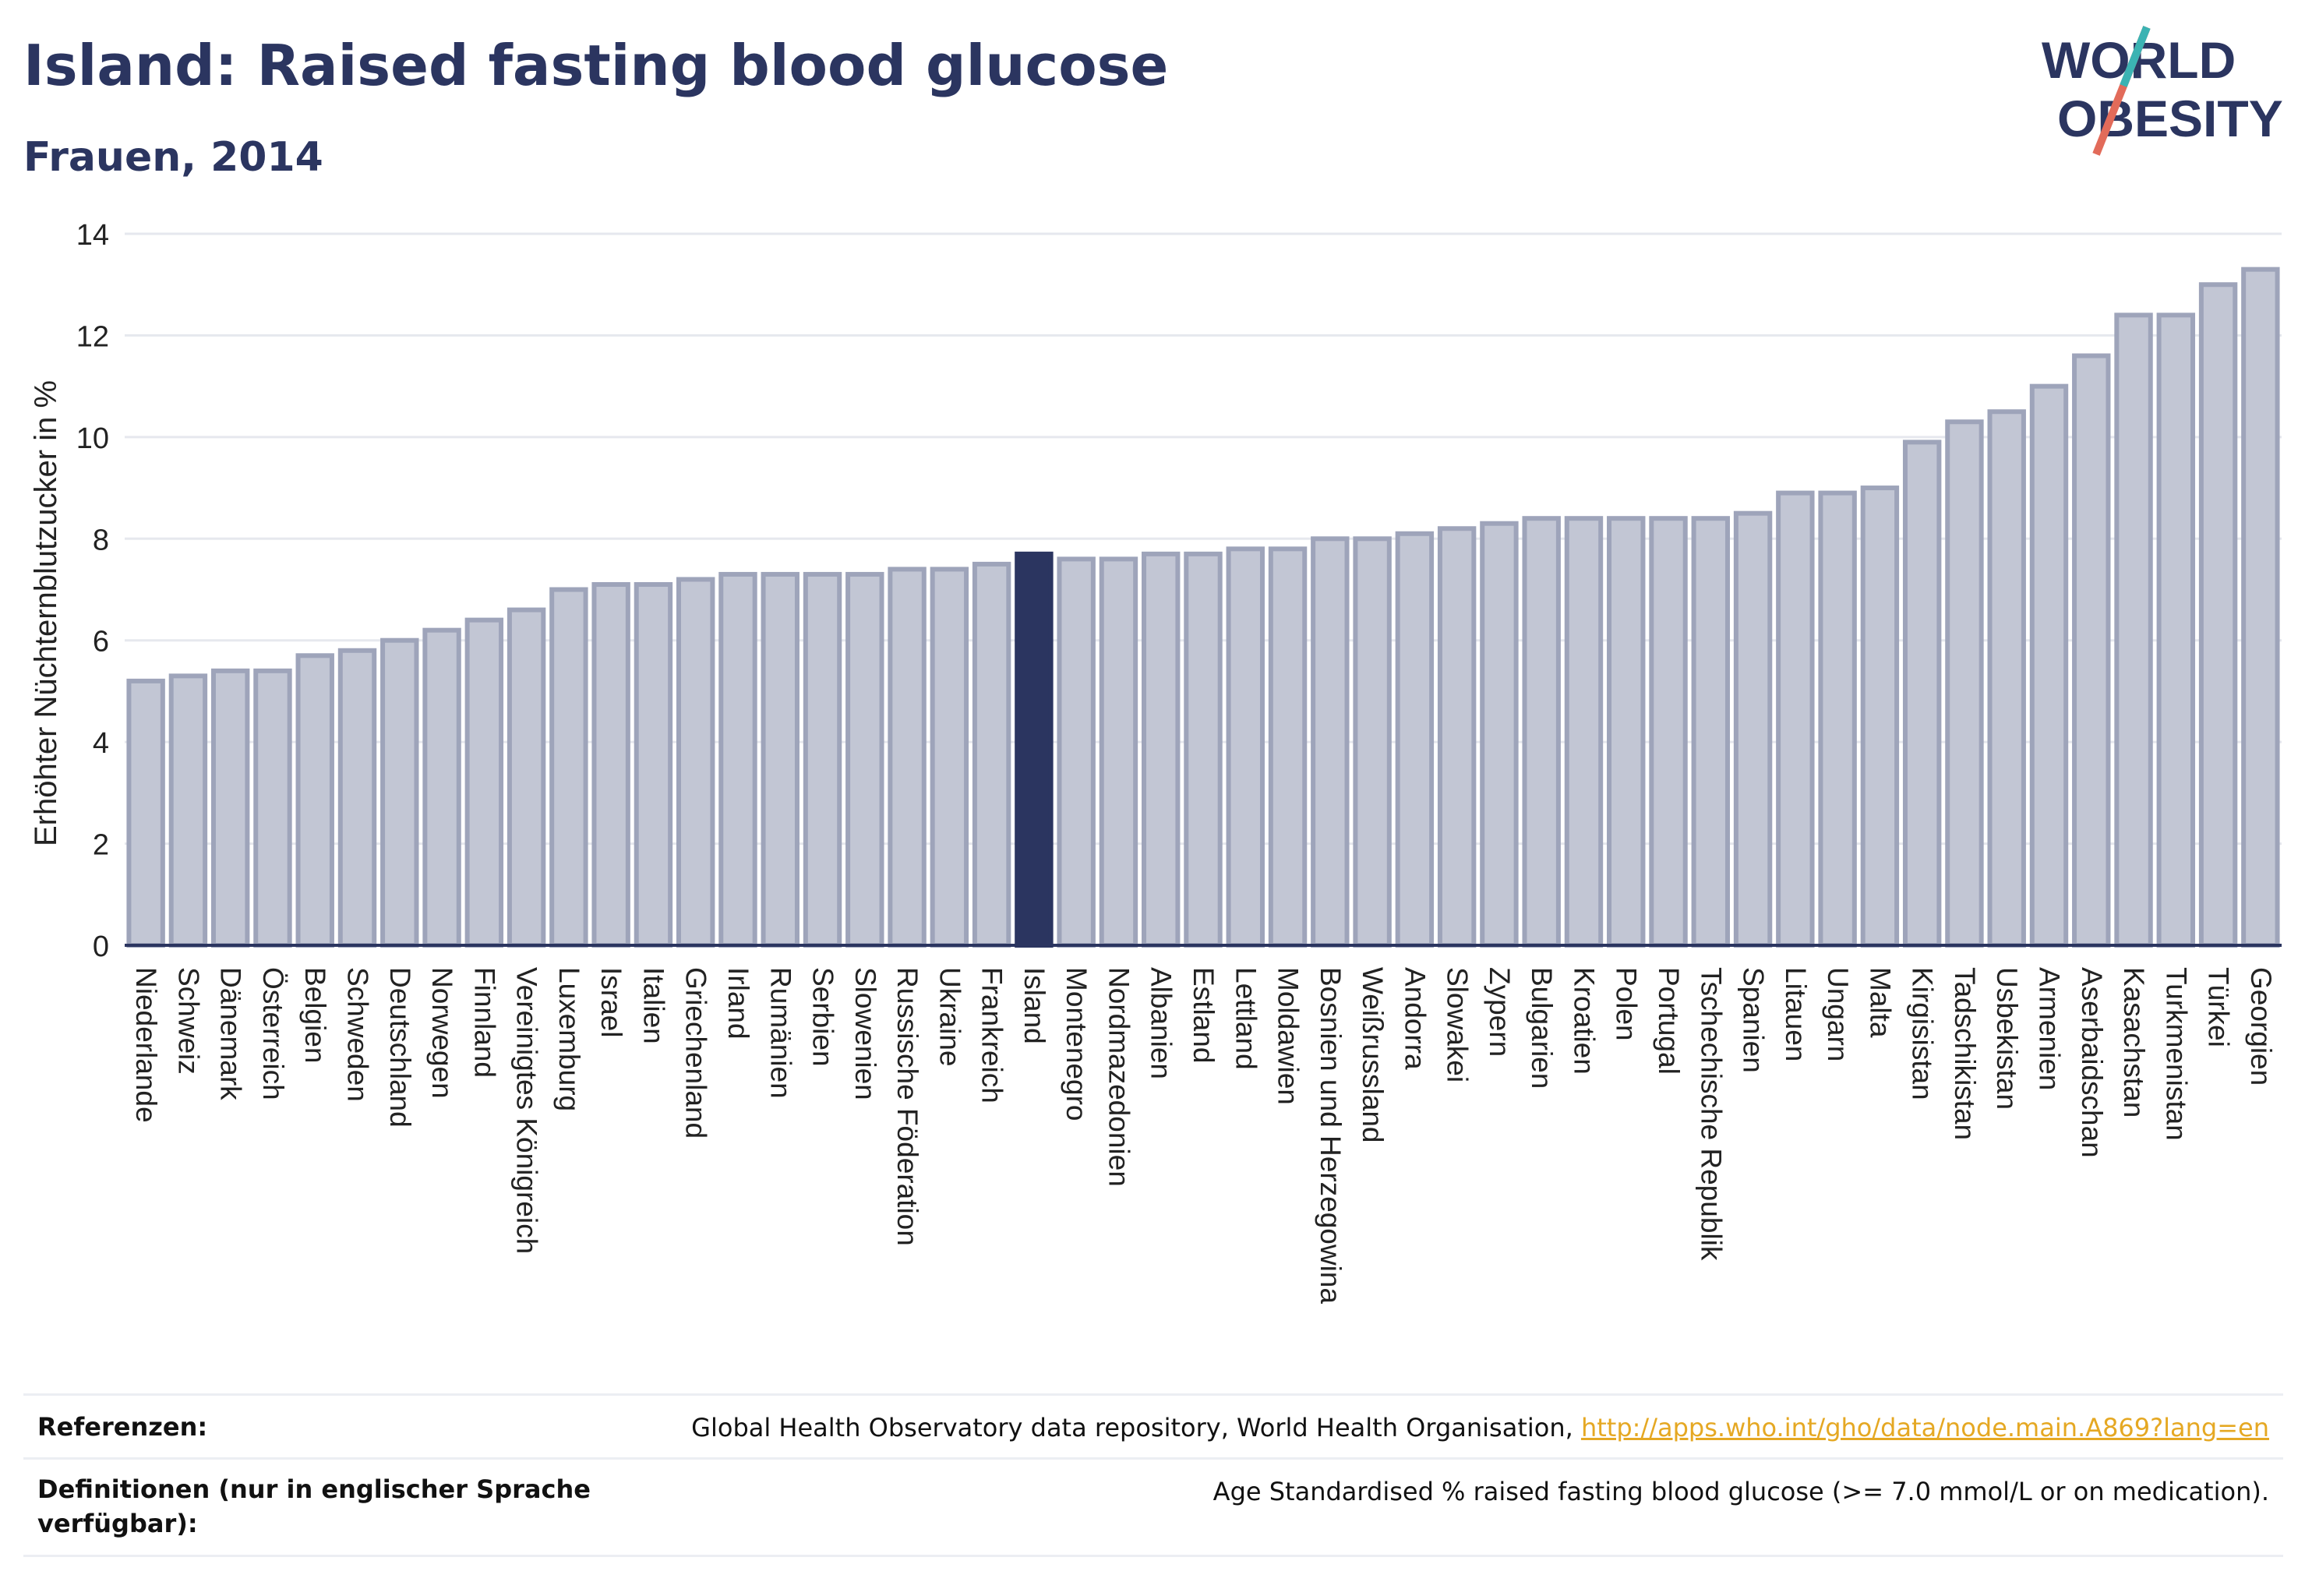 The height and width of the screenshot is (1596, 2305). Describe the element at coordinates (1584, 1021) in the screenshot. I see `x-tick-label: Kroatien` at that location.